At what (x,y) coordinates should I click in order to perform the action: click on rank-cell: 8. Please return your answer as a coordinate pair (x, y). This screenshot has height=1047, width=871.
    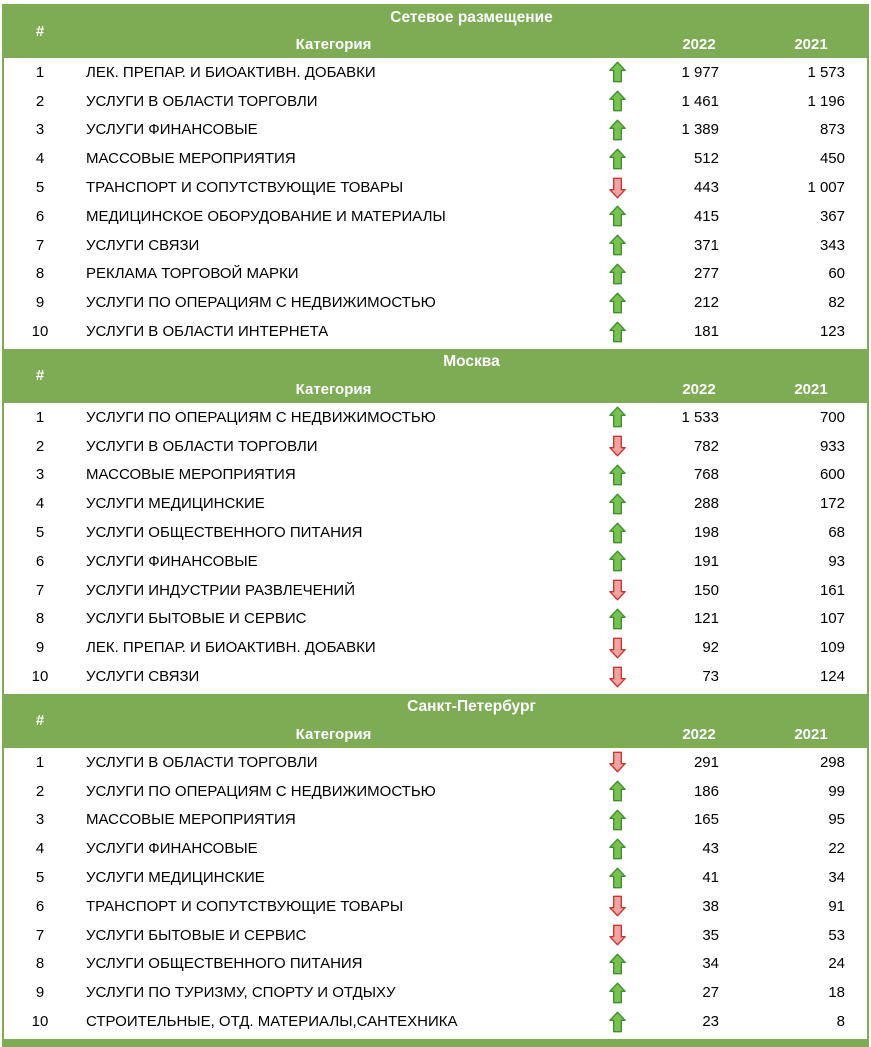
    Looking at the image, I should click on (40, 964).